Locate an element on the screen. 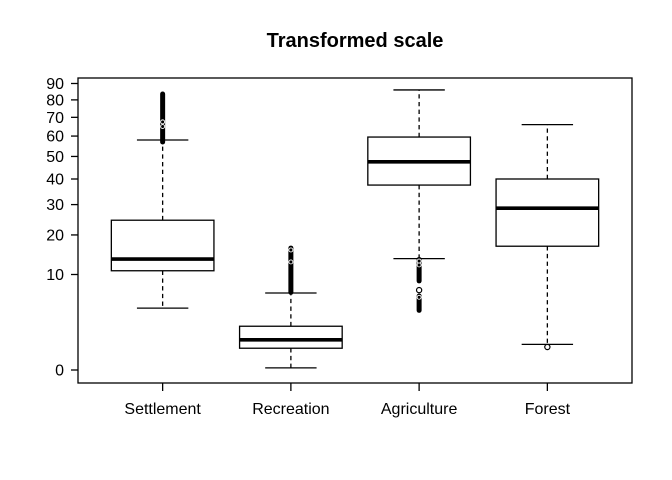 This screenshot has width=672, height=480. y-tick-label: 30 is located at coordinates (55, 205).